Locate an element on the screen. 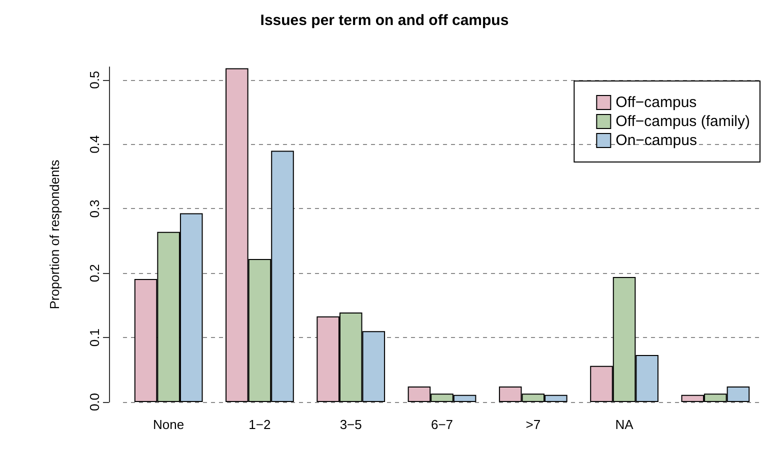 The width and height of the screenshot is (769, 459). y-axis-title: Proportion of respondents is located at coordinates (54, 234).